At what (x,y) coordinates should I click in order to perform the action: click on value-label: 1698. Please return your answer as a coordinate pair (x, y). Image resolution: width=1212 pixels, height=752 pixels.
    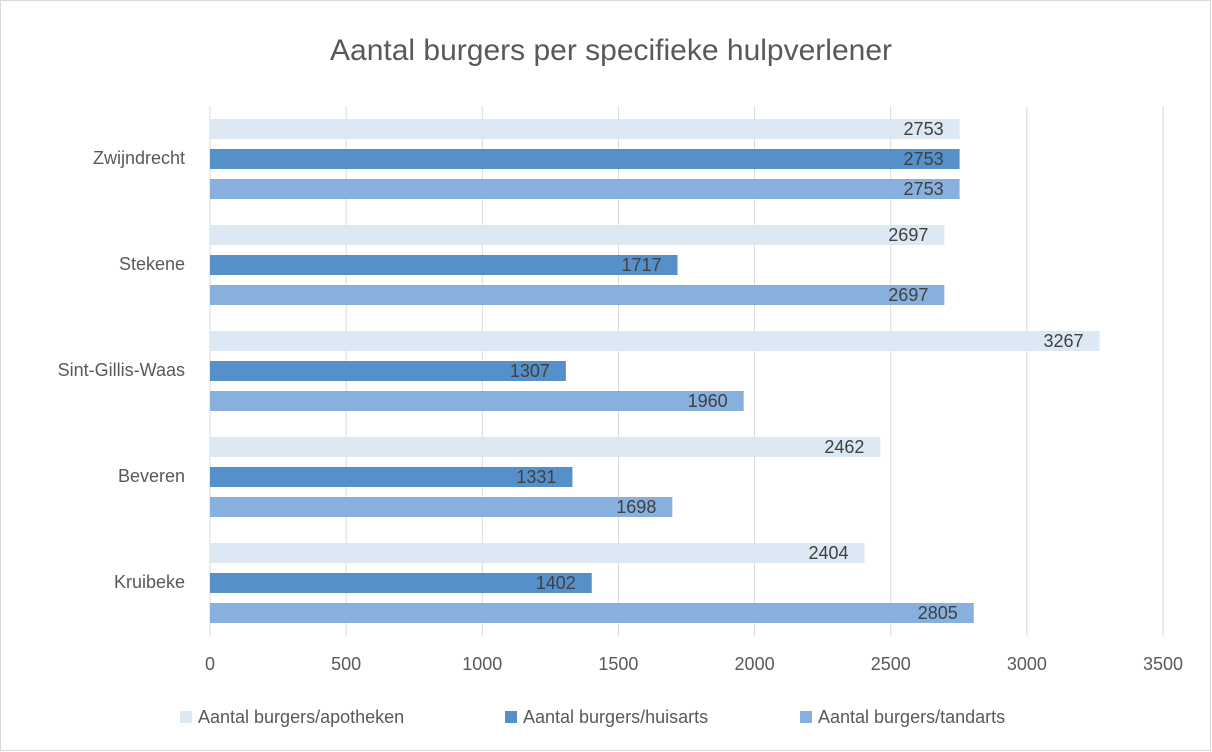
    Looking at the image, I should click on (636, 507).